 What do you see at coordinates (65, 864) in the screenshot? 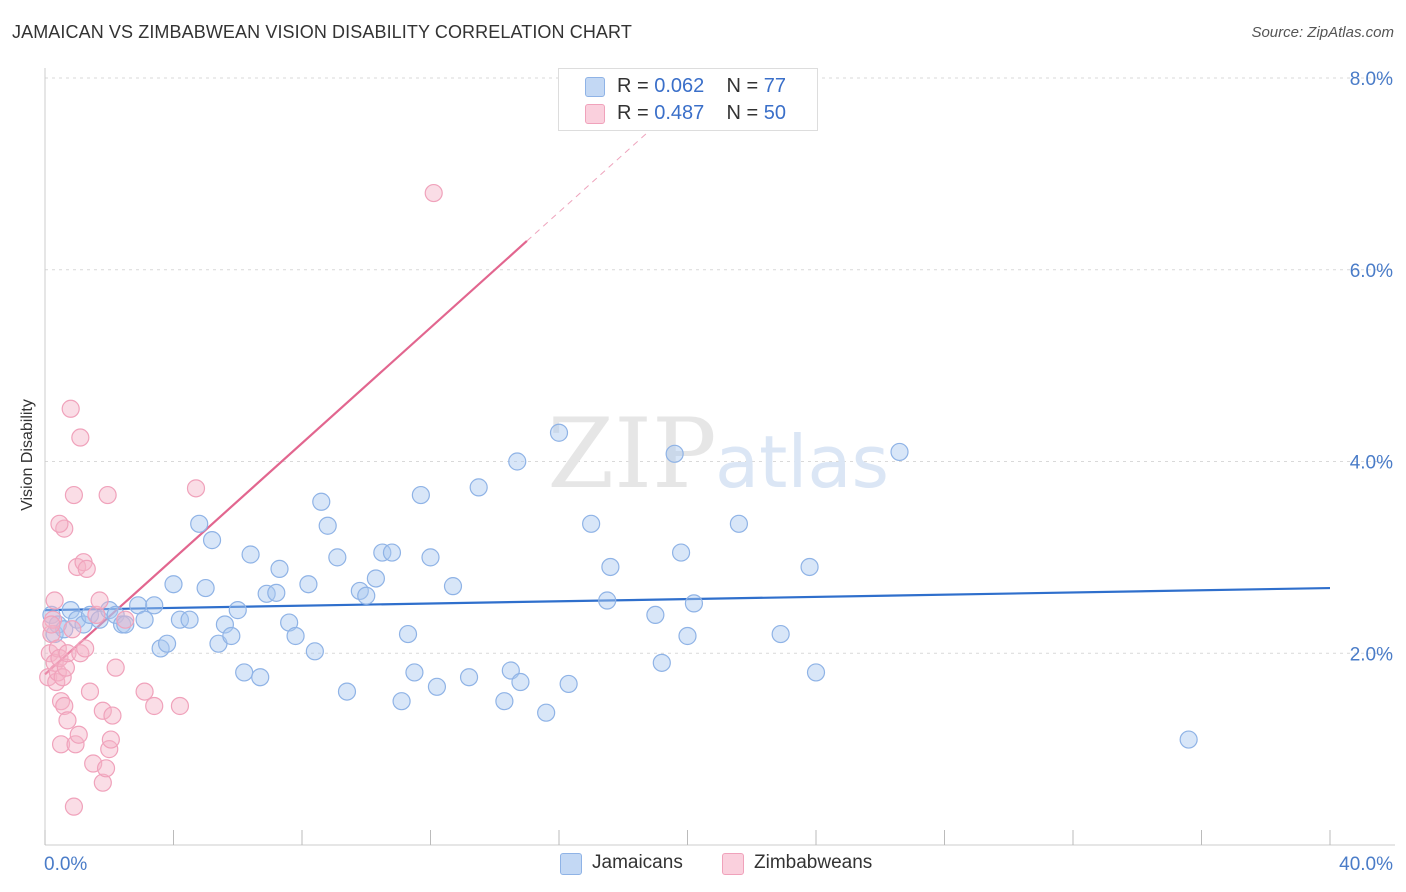
I see `x-tick-label-0: 0.0%` at bounding box center [65, 864].